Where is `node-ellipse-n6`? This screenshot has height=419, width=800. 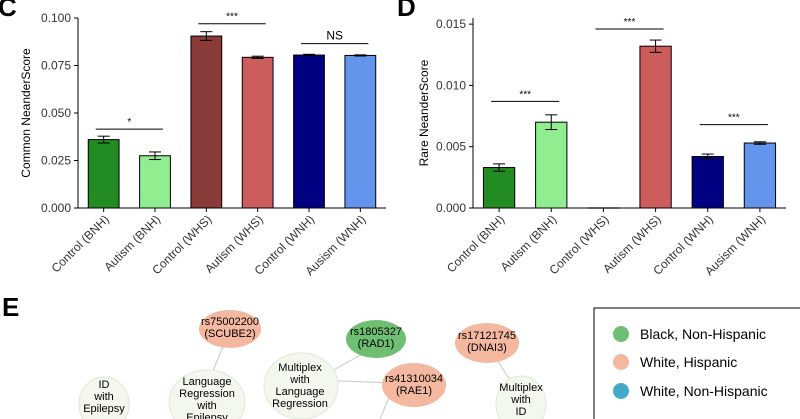
node-ellipse-n6 is located at coordinates (207, 394).